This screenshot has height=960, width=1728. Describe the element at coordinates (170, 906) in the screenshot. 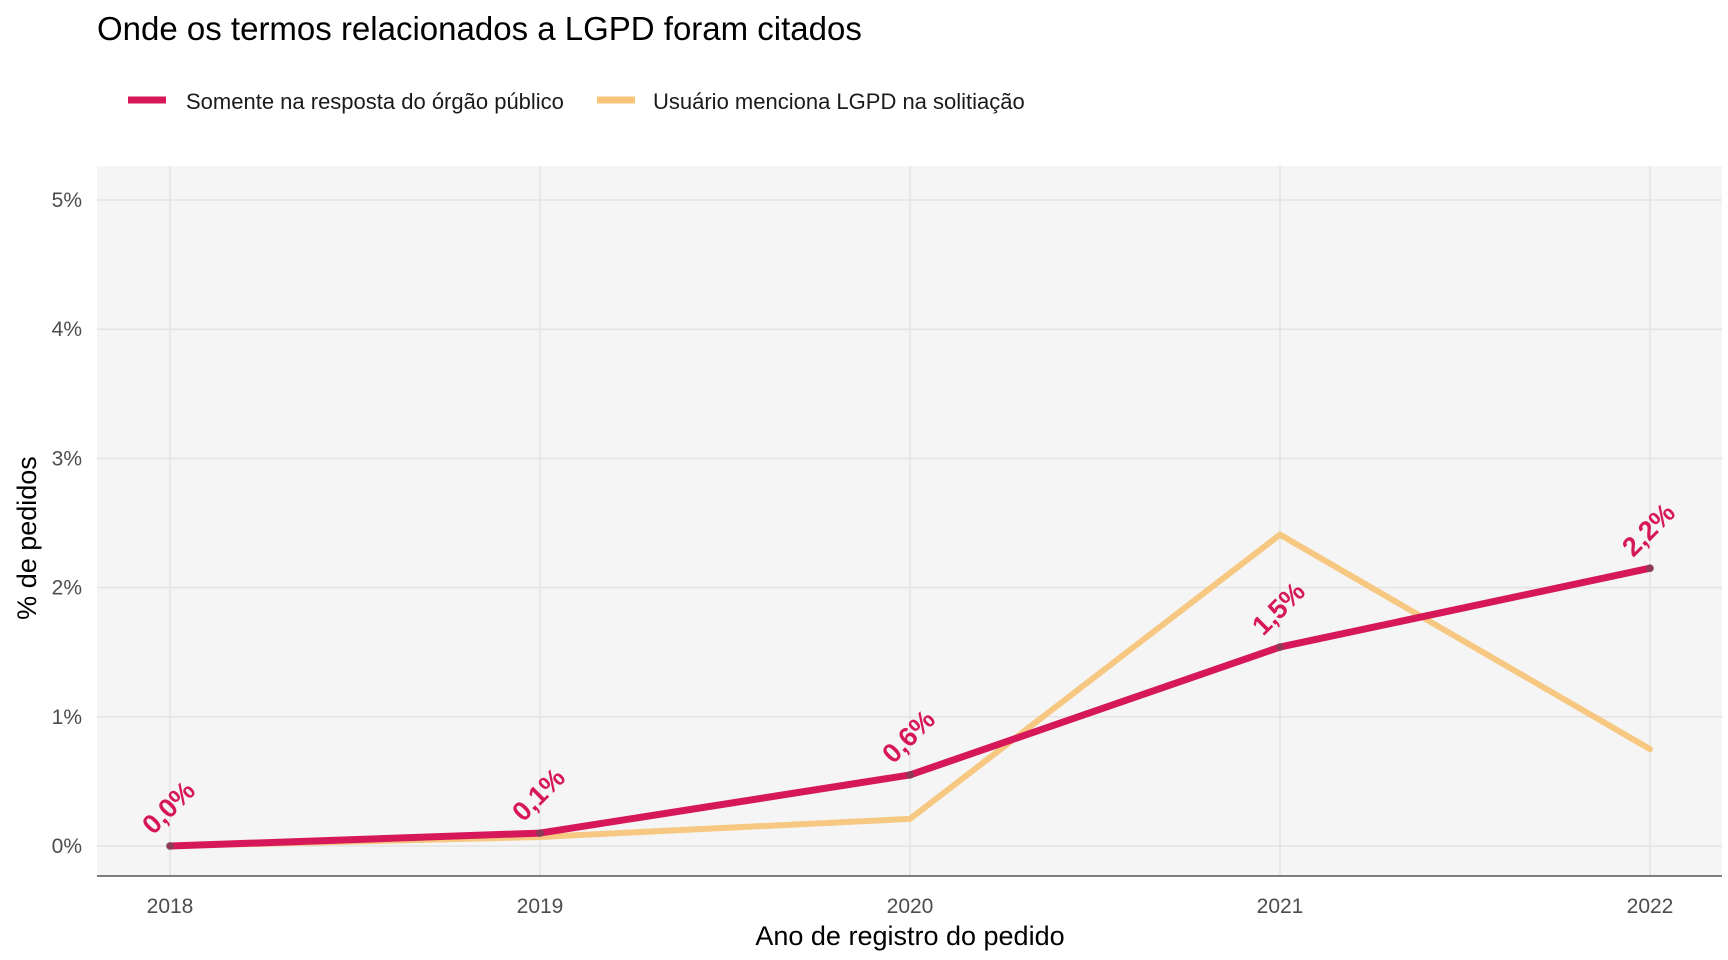

I see `x-tick-label: 2018` at that location.